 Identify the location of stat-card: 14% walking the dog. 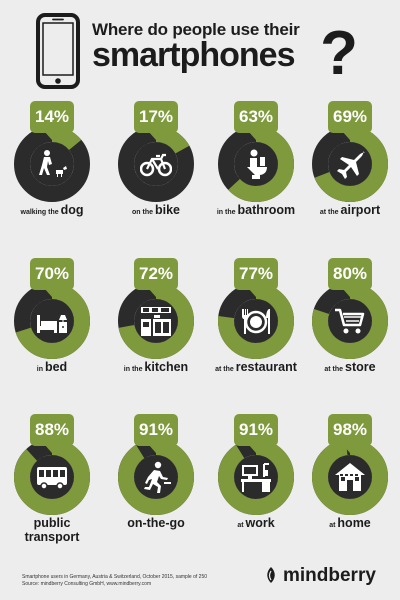
(52, 176).